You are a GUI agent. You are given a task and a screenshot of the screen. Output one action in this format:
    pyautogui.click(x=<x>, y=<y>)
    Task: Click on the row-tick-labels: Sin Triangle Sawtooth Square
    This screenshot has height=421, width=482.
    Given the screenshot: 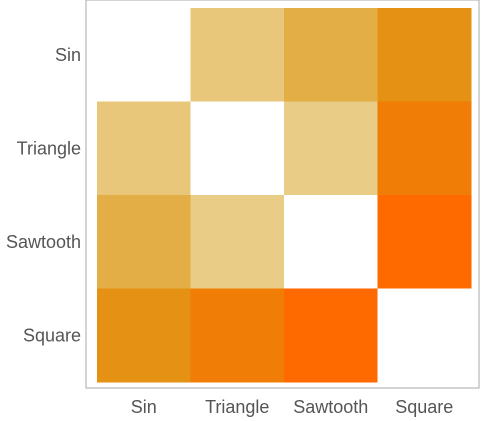 What is the action you would take?
    pyautogui.click(x=43, y=195)
    